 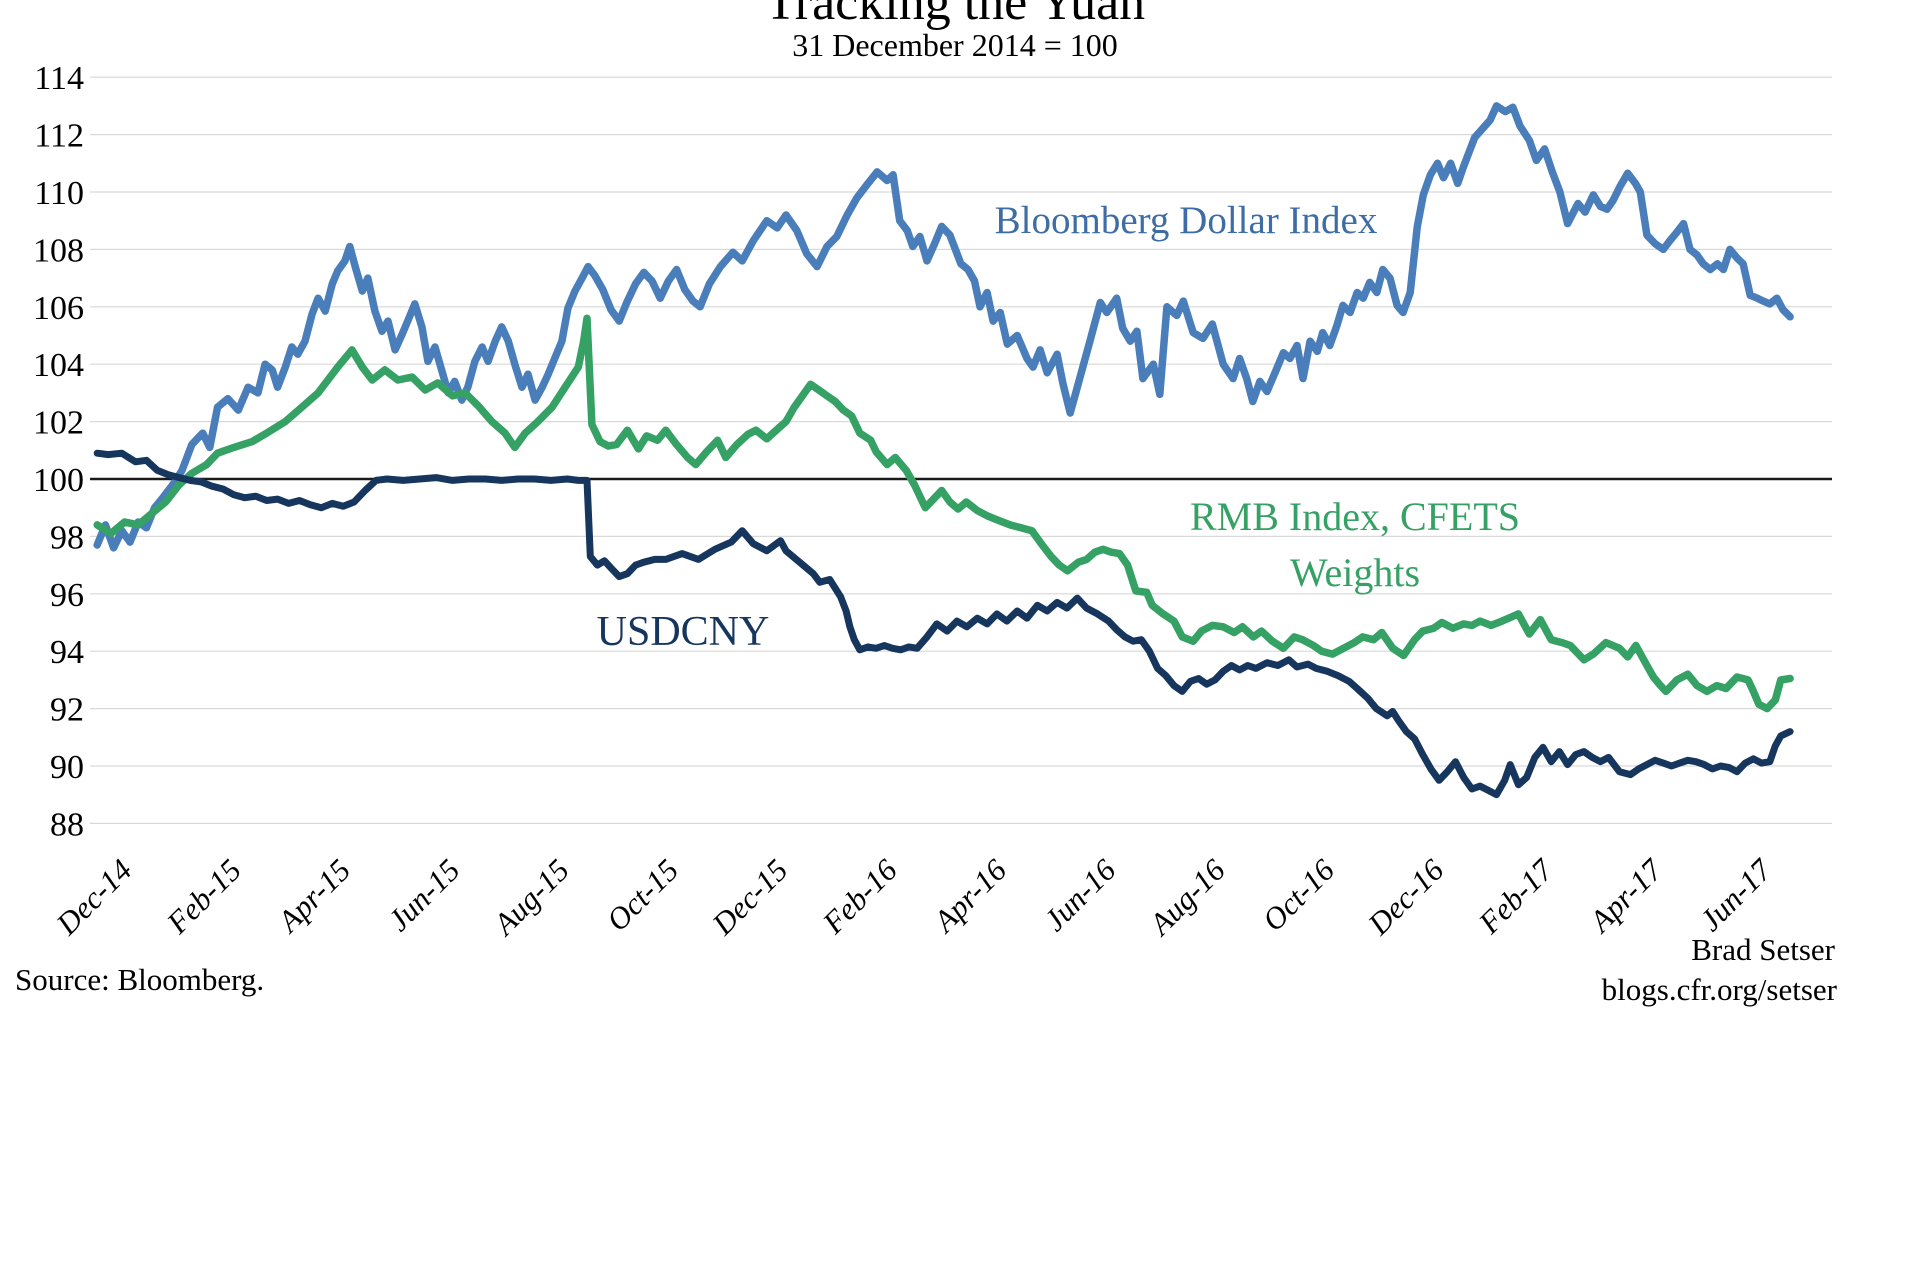 I want to click on y-axis-tick-label: 90, so click(x=67, y=767).